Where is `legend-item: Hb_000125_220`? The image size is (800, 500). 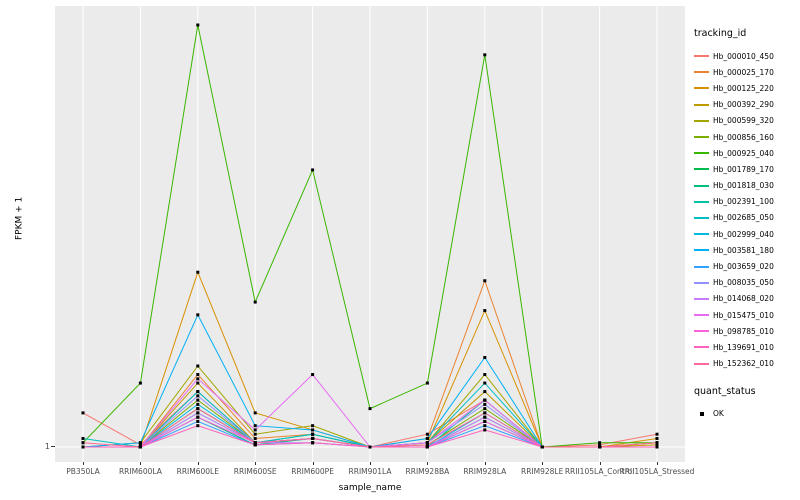
legend-item: Hb_000125_220 is located at coordinates (746, 88).